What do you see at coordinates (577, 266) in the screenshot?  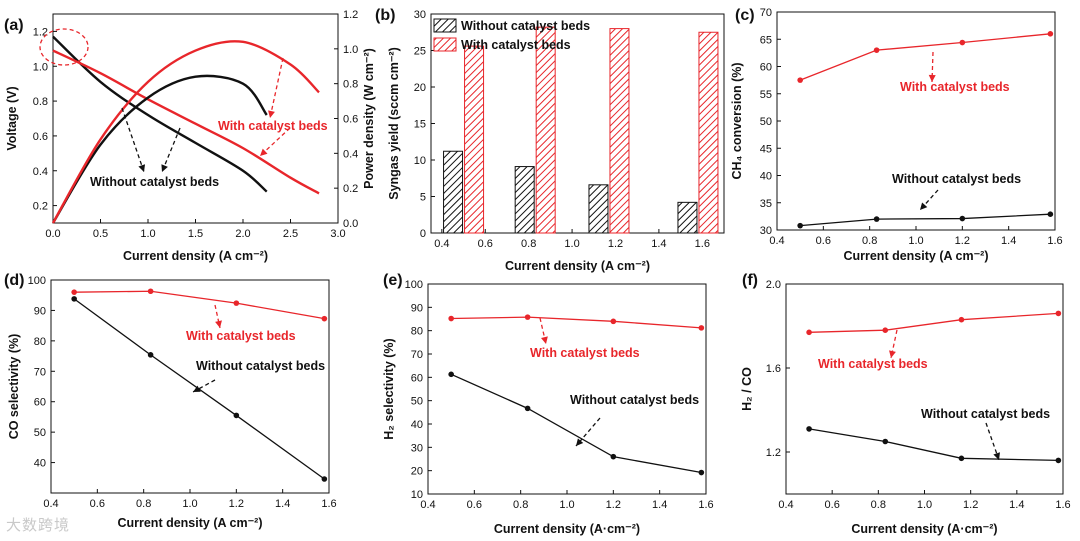 I see `x-axis-label-b: Current density (A cm⁻²)` at bounding box center [577, 266].